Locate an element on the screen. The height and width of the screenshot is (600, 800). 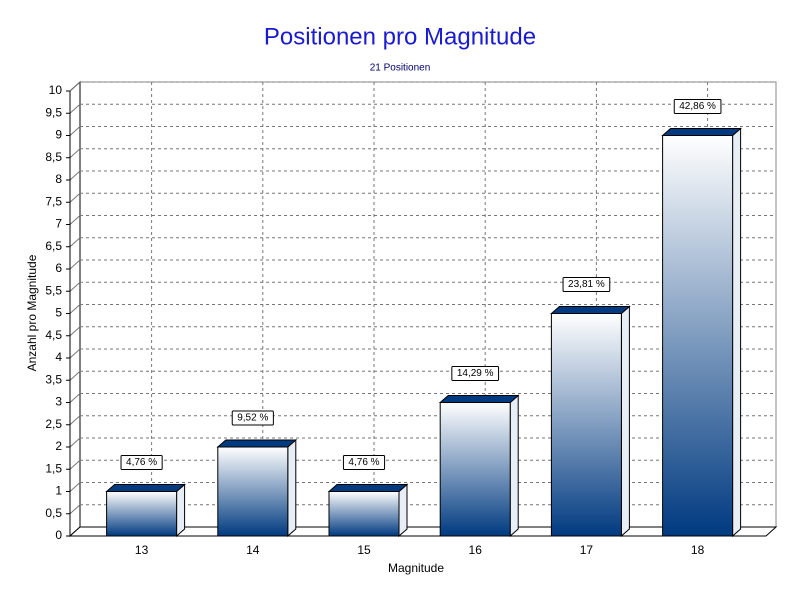
y-tick-label: 8,5 is located at coordinates (53, 157).